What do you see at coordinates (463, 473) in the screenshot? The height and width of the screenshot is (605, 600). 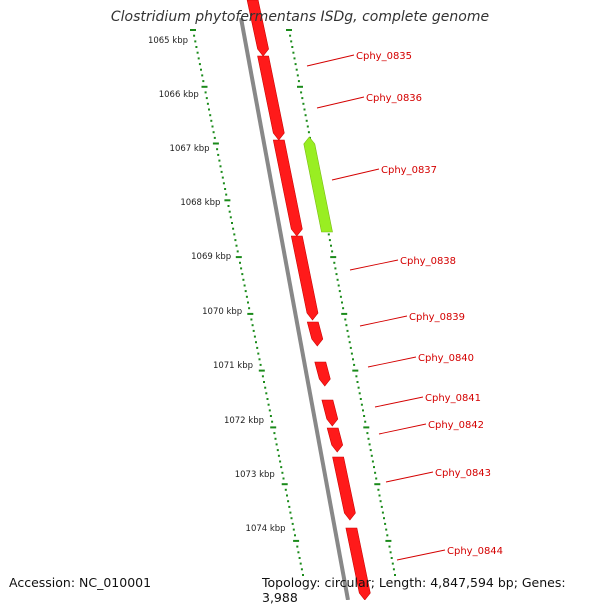 I see `gene-label: Cphy_0843` at bounding box center [463, 473].